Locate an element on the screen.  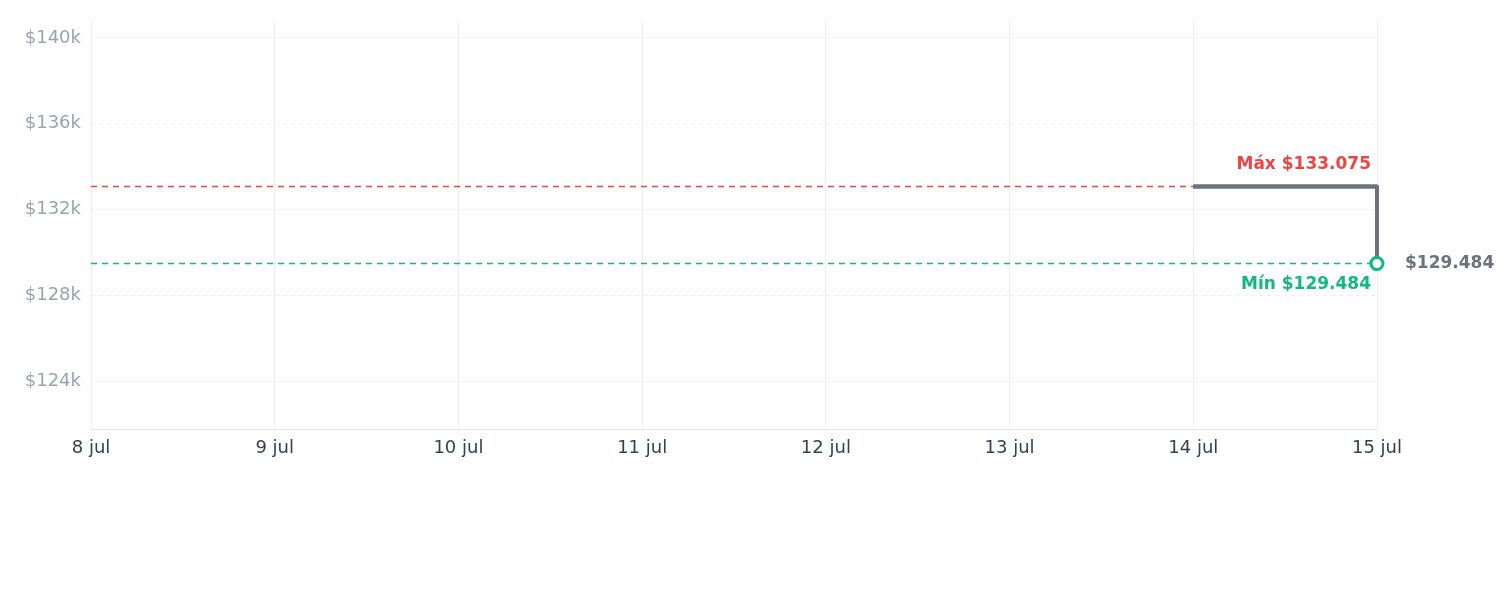
ref-line-label: Mín $129.484 is located at coordinates (1306, 283).